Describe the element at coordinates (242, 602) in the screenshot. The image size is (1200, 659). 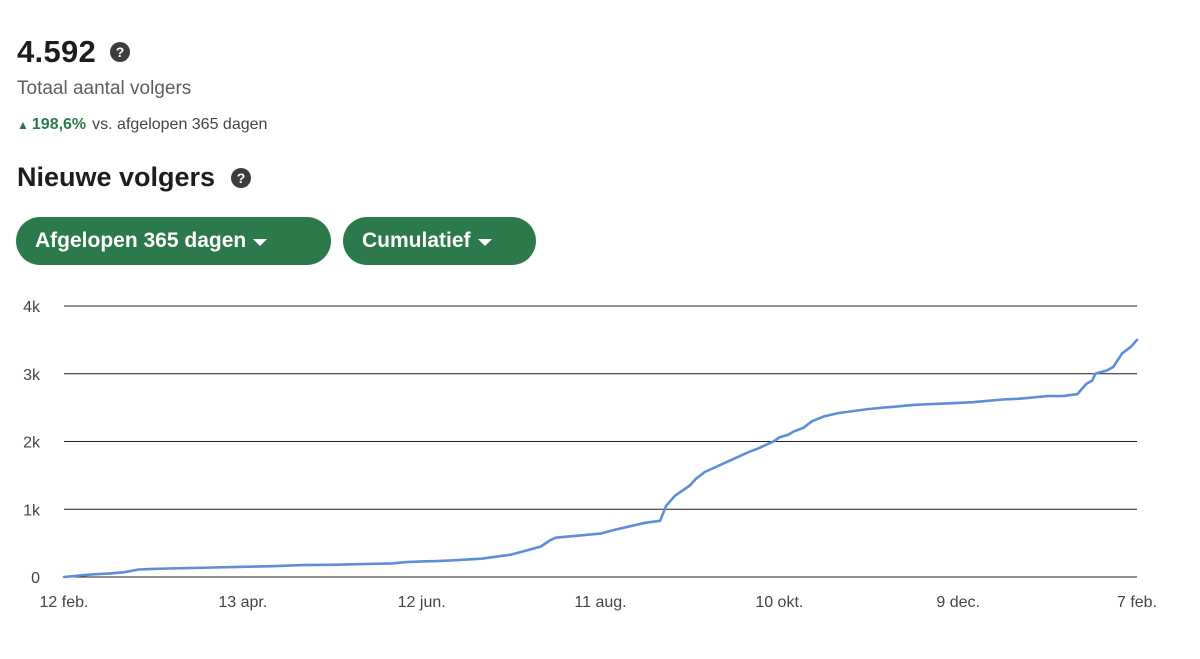
I see `x-tick-label: 13 apr.` at that location.